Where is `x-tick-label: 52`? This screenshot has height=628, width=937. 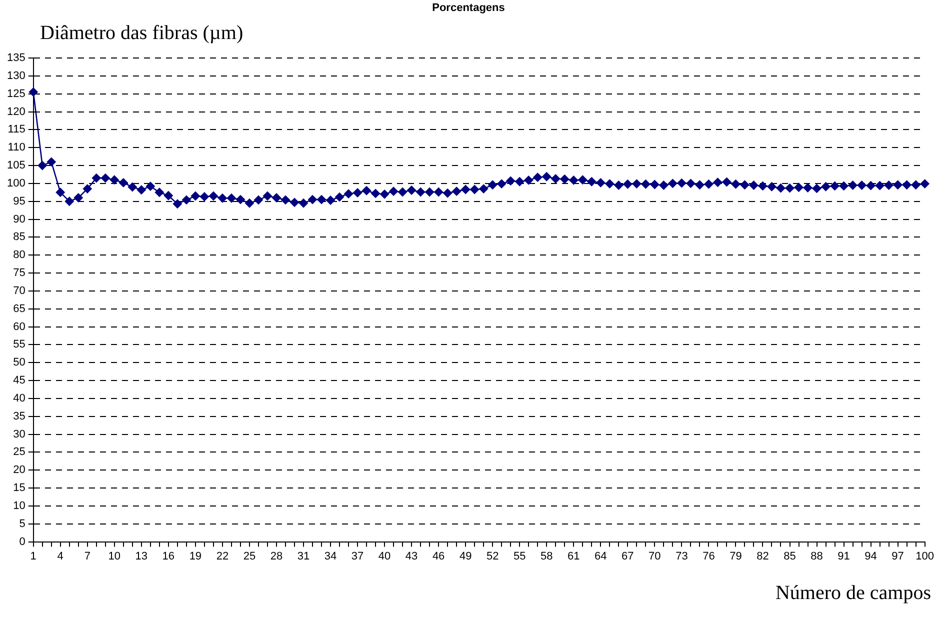
x-tick-label: 52 is located at coordinates (492, 556).